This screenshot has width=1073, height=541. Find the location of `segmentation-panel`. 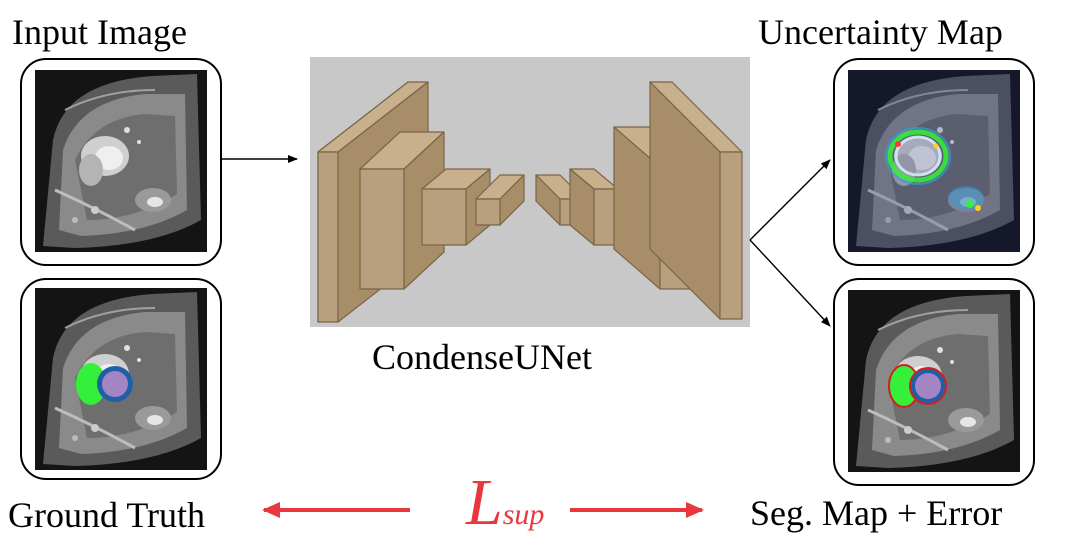

segmentation-panel is located at coordinates (934, 382).